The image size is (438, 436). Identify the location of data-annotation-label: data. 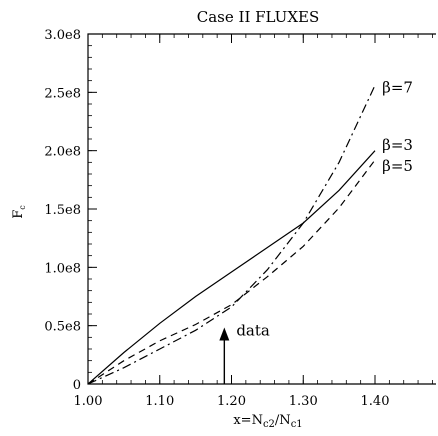
(253, 331).